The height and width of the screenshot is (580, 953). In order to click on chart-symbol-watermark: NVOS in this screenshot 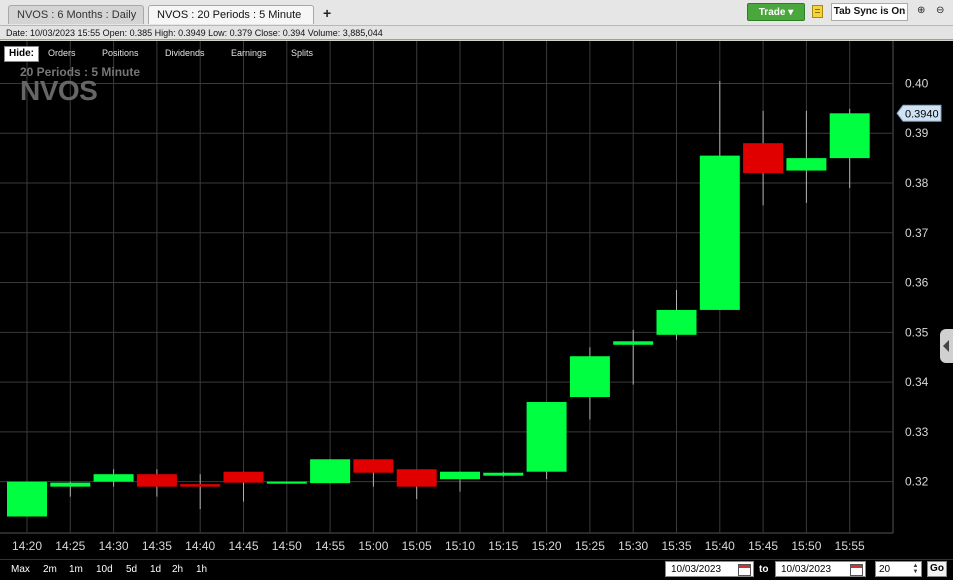, I will do `click(59, 90)`.